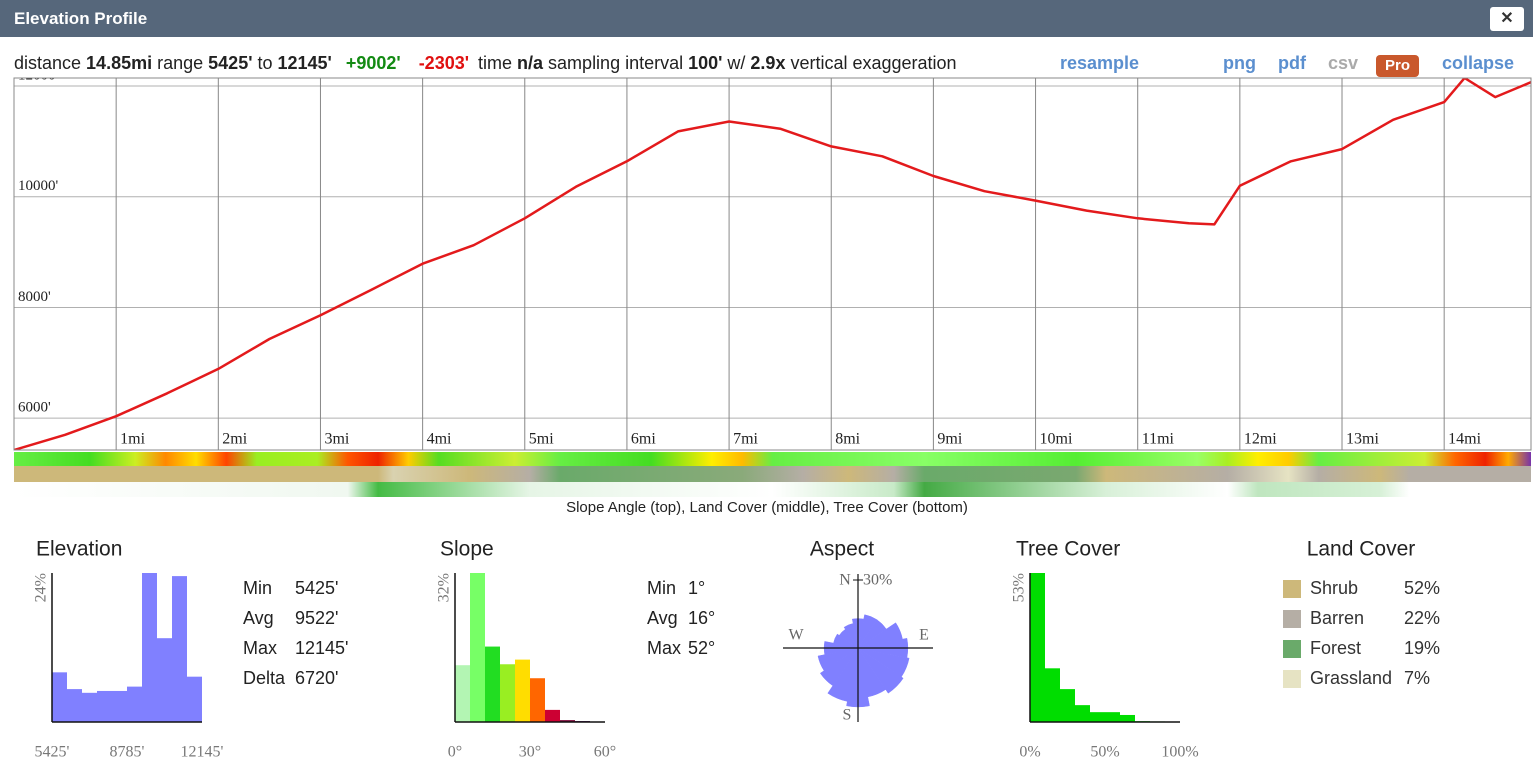 Image resolution: width=1533 pixels, height=771 pixels. What do you see at coordinates (1417, 678) in the screenshot?
I see `legend-percent: 7%` at bounding box center [1417, 678].